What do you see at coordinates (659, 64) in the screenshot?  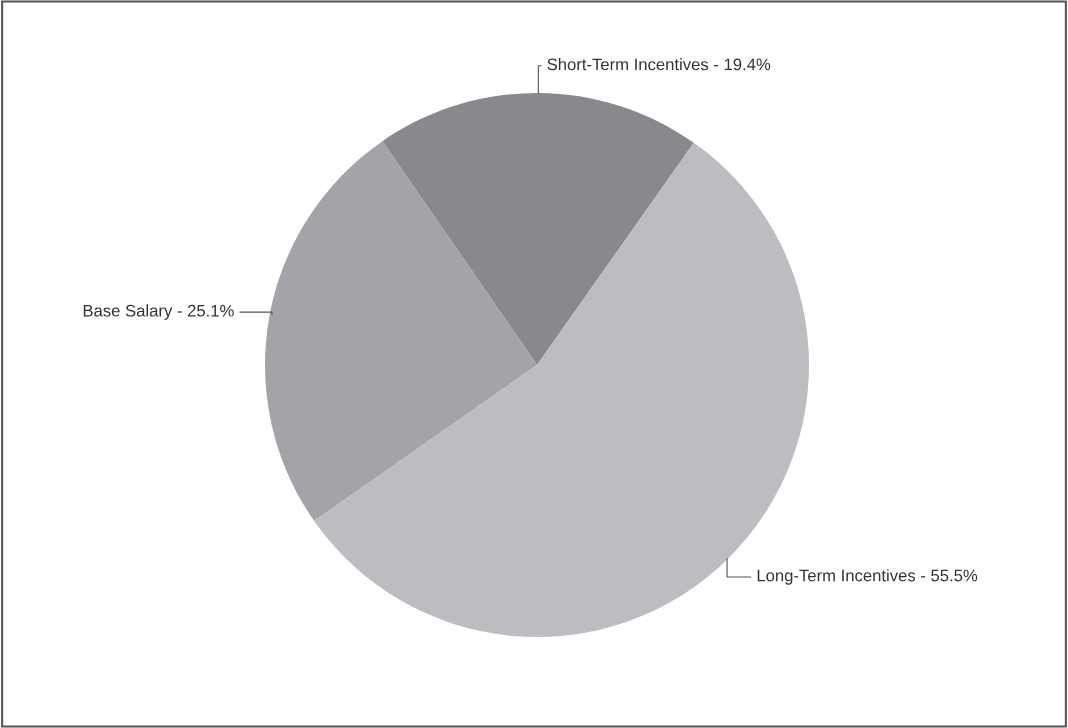 I see `slice-label: Short-Term Incentives - 19.4%` at bounding box center [659, 64].